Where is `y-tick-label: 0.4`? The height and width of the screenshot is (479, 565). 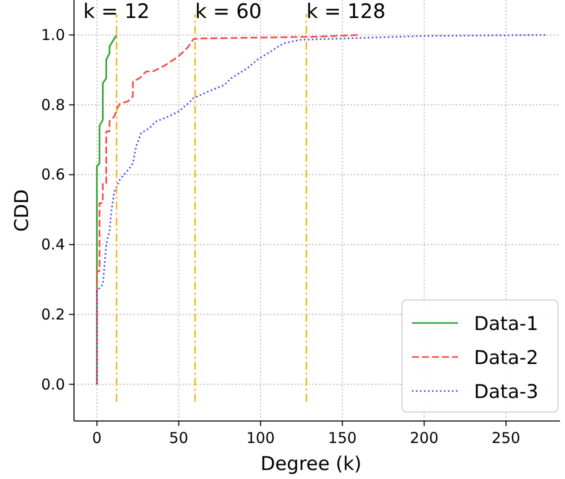
y-tick-label: 0.4 is located at coordinates (53, 245).